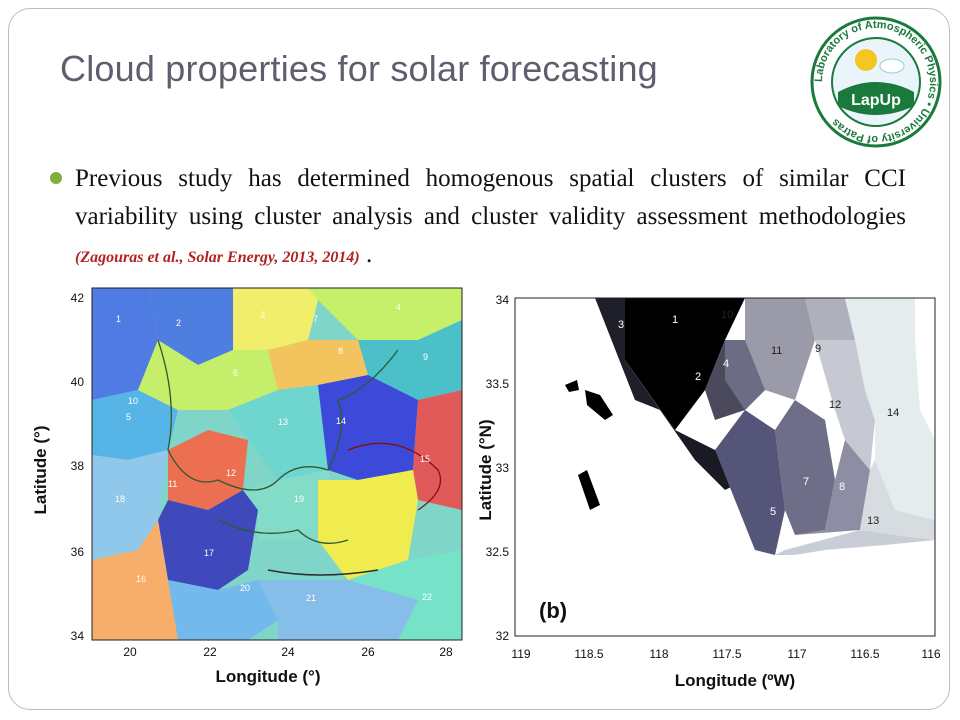  I want to click on sun-icon, so click(866, 60).